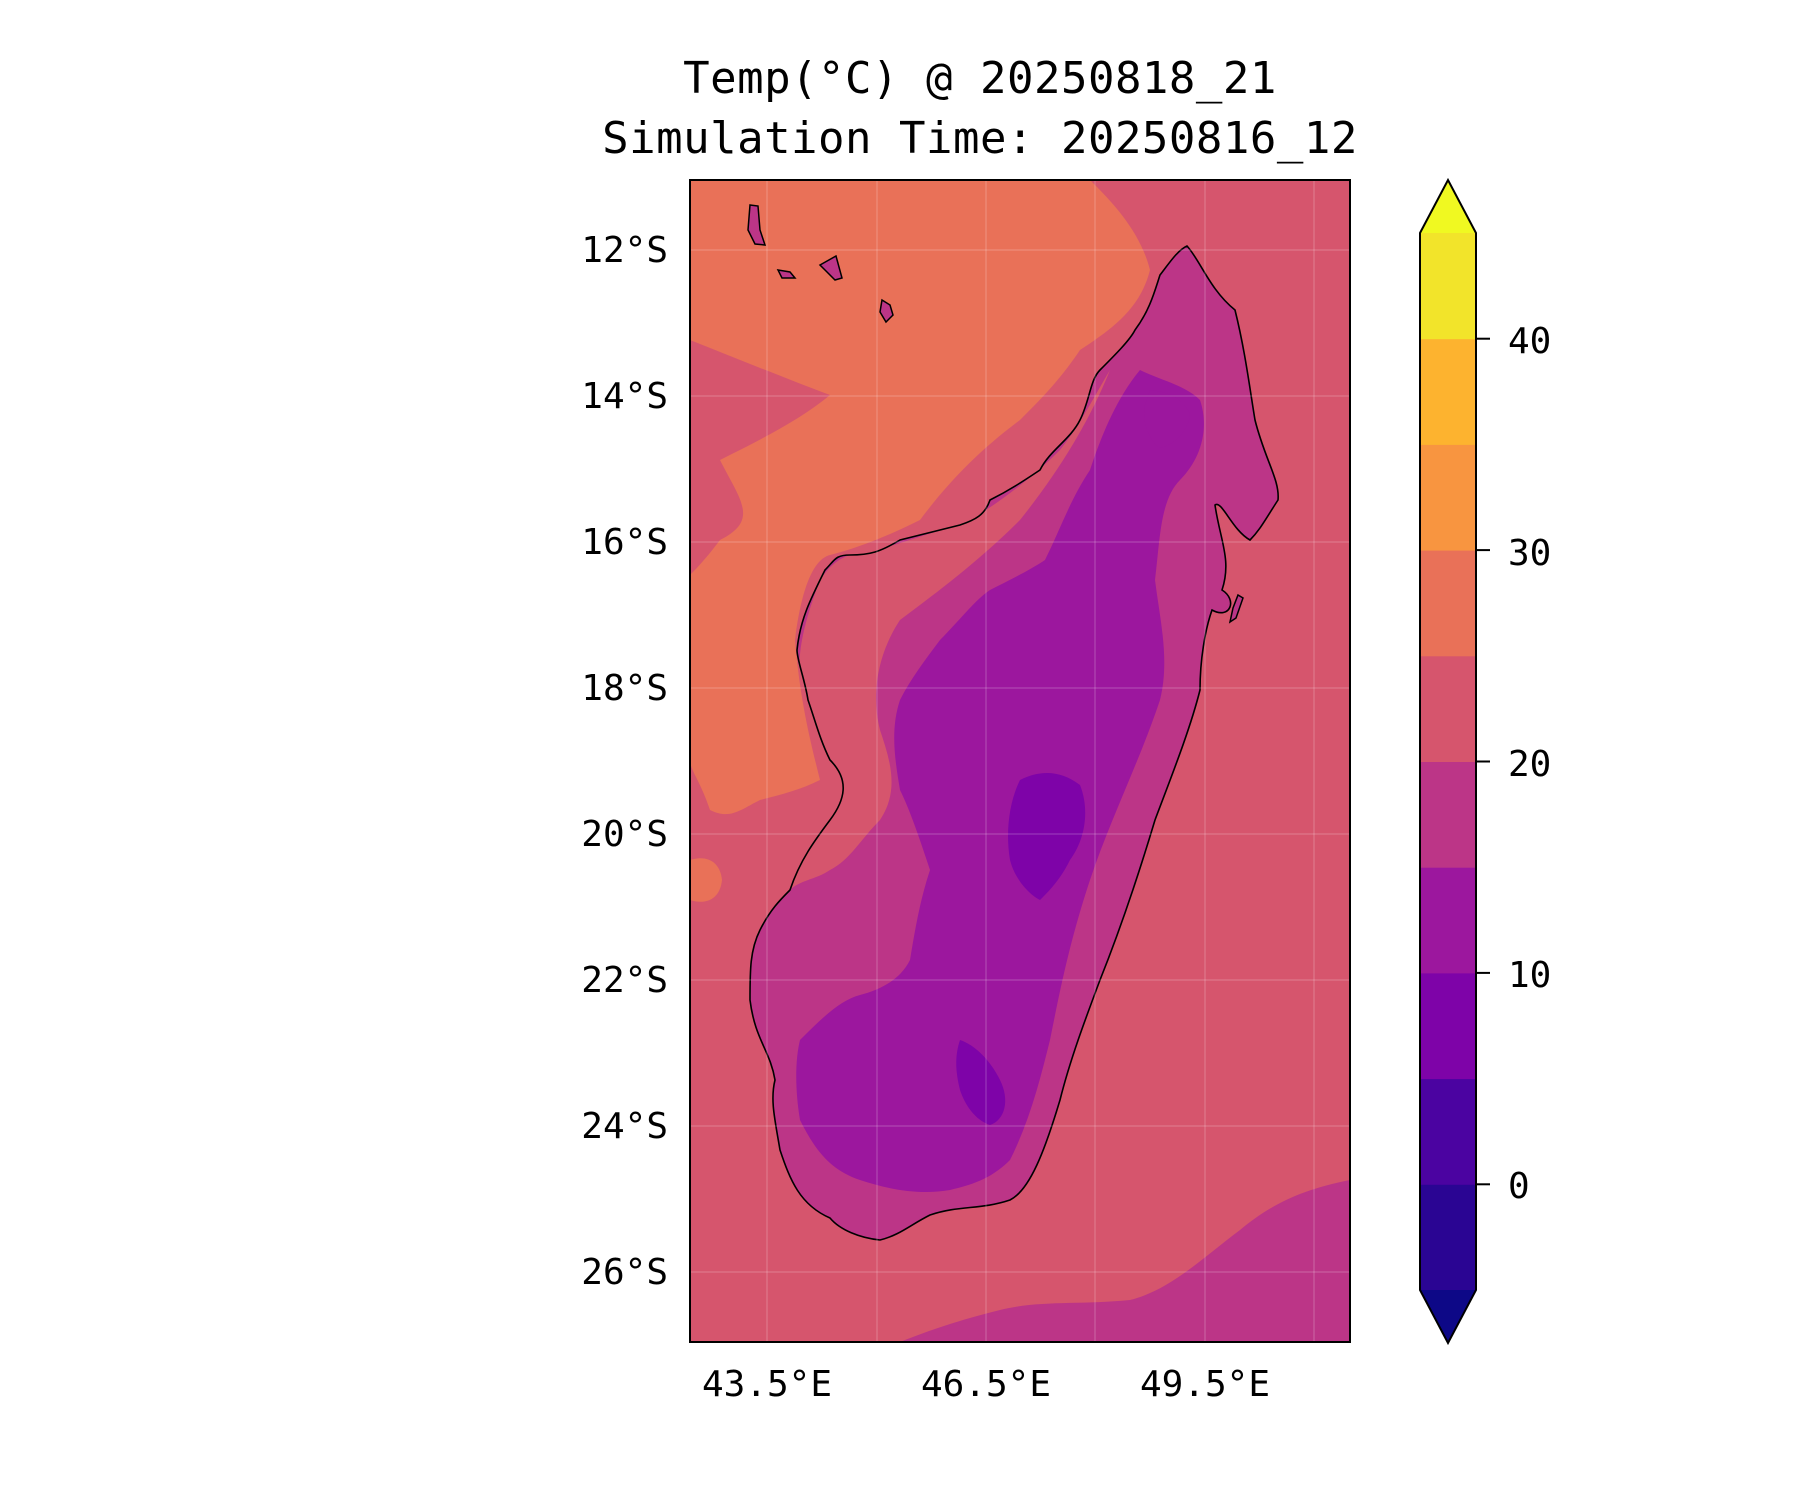  Describe the element at coordinates (624, 542) in the screenshot. I see `lat-tick-label: 16°S` at that location.